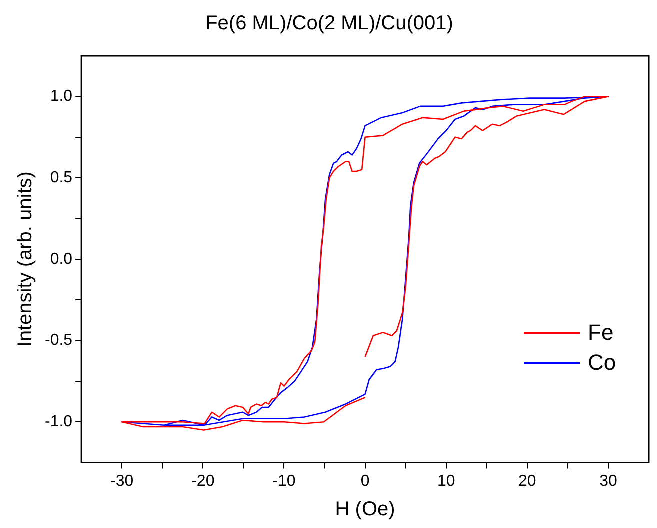 The width and height of the screenshot is (657, 528). What do you see at coordinates (58, 422) in the screenshot?
I see `y-tick-label: -1.0` at bounding box center [58, 422].